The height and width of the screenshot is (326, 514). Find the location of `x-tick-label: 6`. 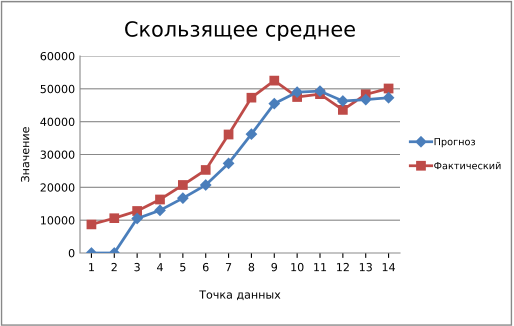

x-tick-label: 6 is located at coordinates (205, 267).